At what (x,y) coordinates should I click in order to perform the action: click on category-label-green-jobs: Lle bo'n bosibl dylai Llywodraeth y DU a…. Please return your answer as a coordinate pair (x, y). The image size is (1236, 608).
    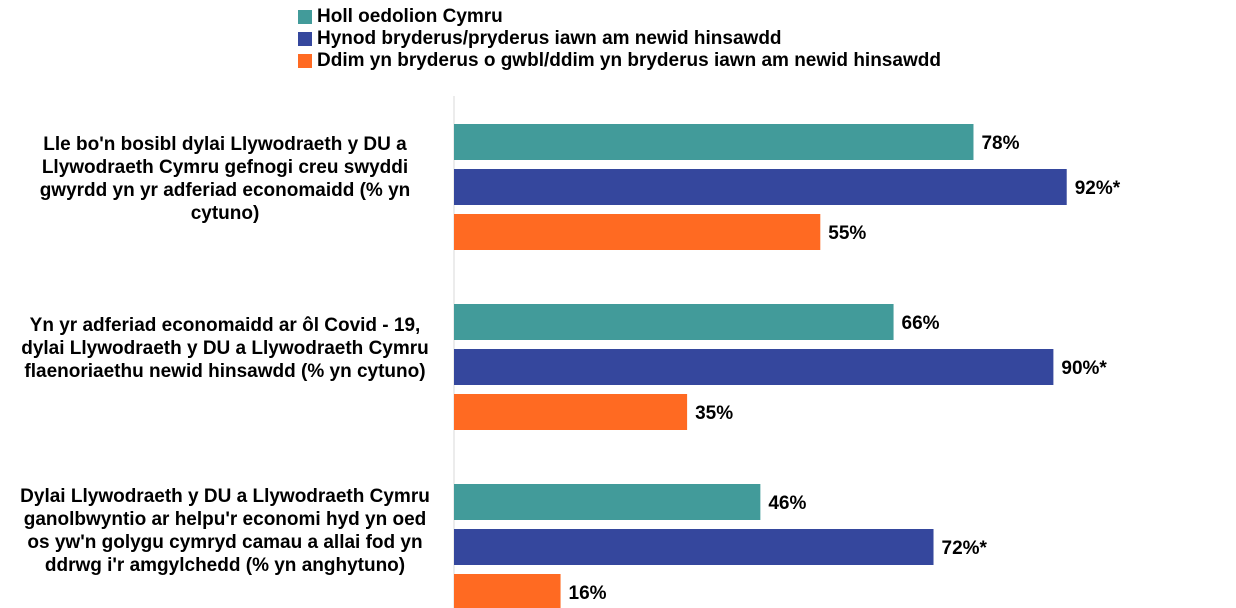
    Looking at the image, I should click on (225, 179).